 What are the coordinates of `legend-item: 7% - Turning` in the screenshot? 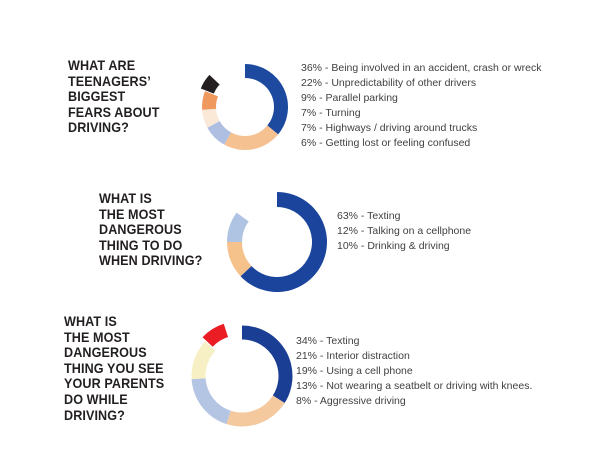 It's located at (331, 113).